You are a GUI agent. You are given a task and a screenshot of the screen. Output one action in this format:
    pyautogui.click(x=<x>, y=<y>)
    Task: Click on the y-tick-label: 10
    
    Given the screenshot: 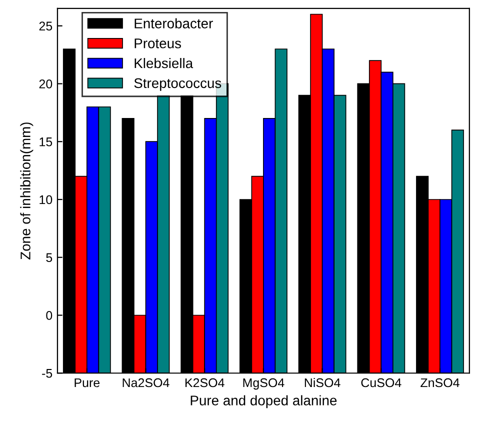 What is the action you would take?
    pyautogui.click(x=46, y=199)
    